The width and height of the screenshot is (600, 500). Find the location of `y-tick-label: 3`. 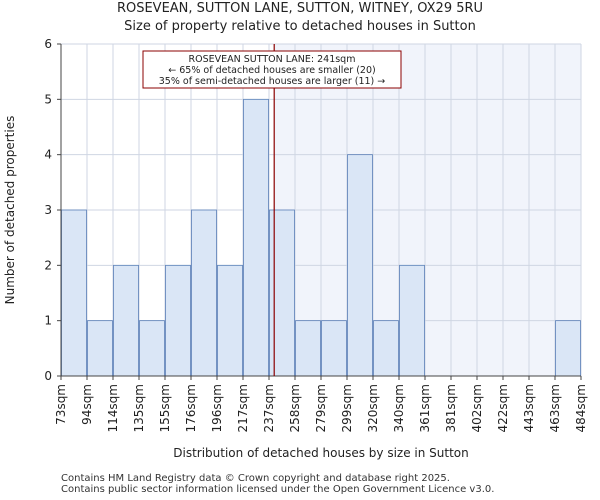

y-tick-label: 3 is located at coordinates (48, 210).